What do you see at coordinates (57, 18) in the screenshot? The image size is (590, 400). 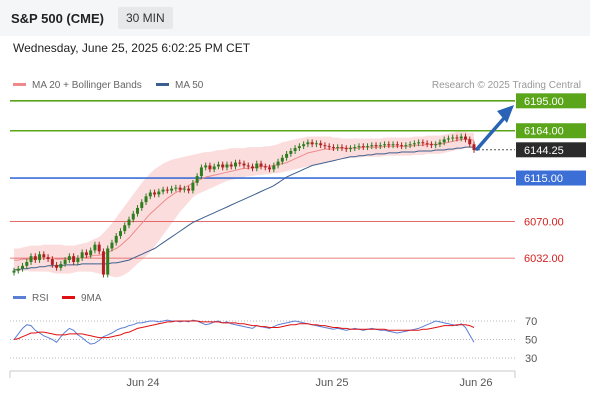 I see `symbol-title: S&P 500 (CME)` at bounding box center [57, 18].